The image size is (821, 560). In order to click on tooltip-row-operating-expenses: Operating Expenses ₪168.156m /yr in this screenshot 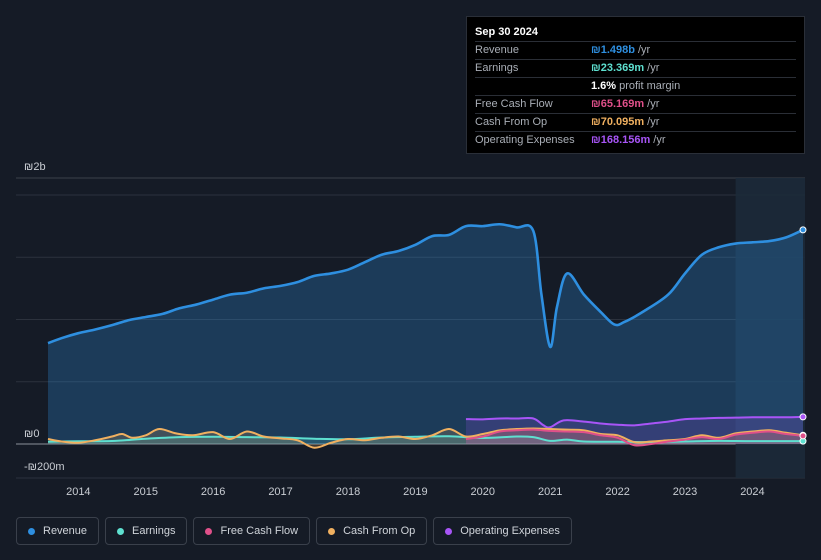, I will do `click(635, 140)`.